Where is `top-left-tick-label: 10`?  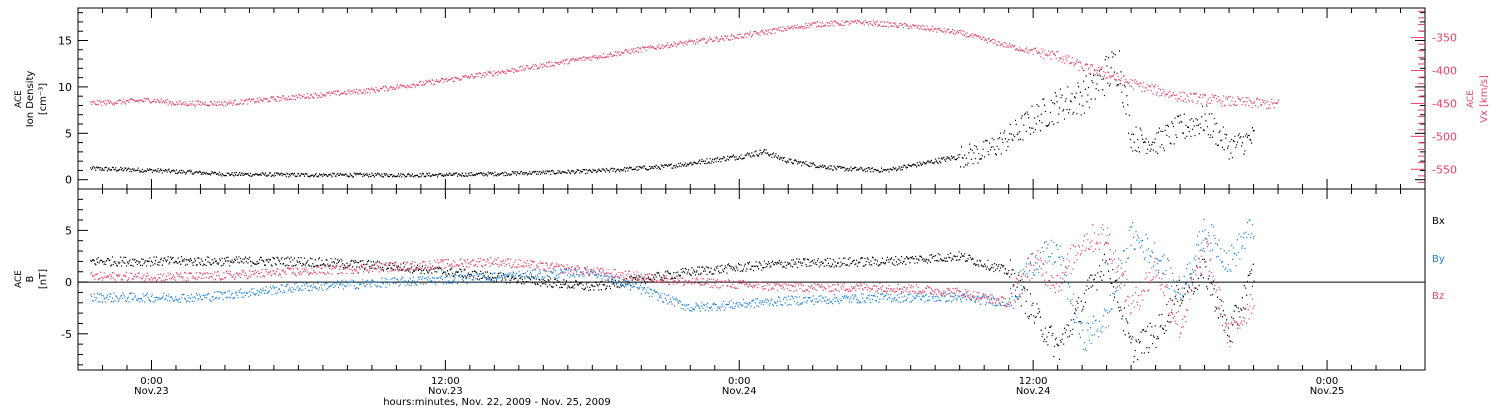
top-left-tick-label: 10 is located at coordinates (65, 87).